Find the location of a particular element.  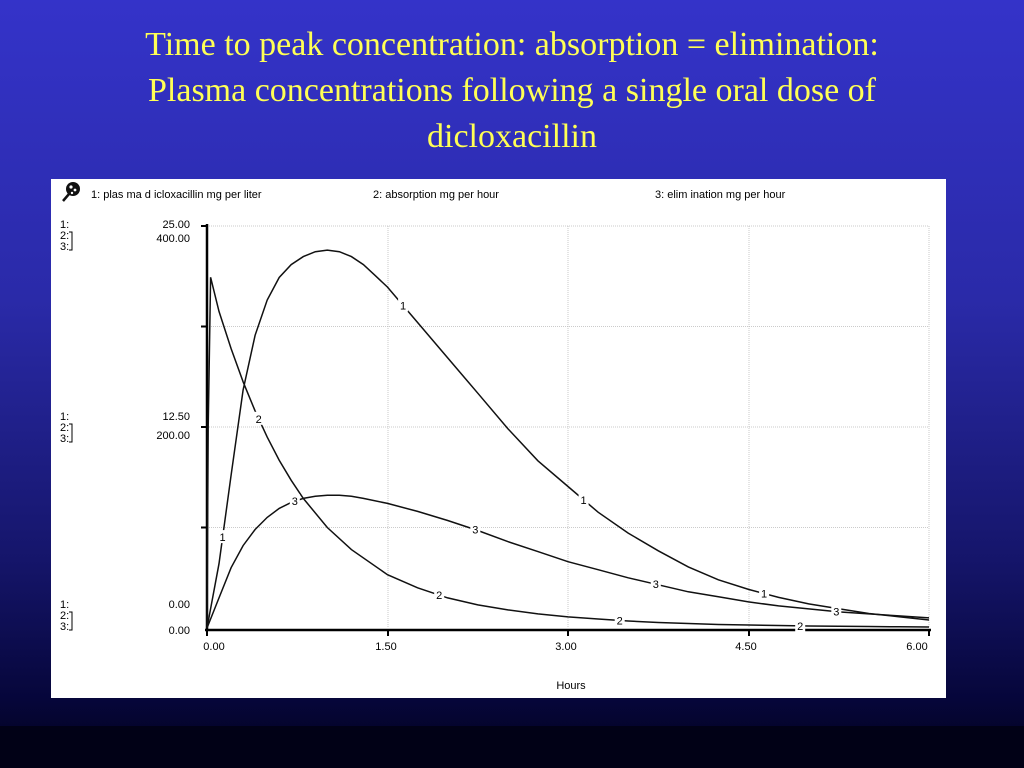

x-tick-labels: 0.00 1.50 3.00 4.50 6.00 is located at coordinates (565, 647).